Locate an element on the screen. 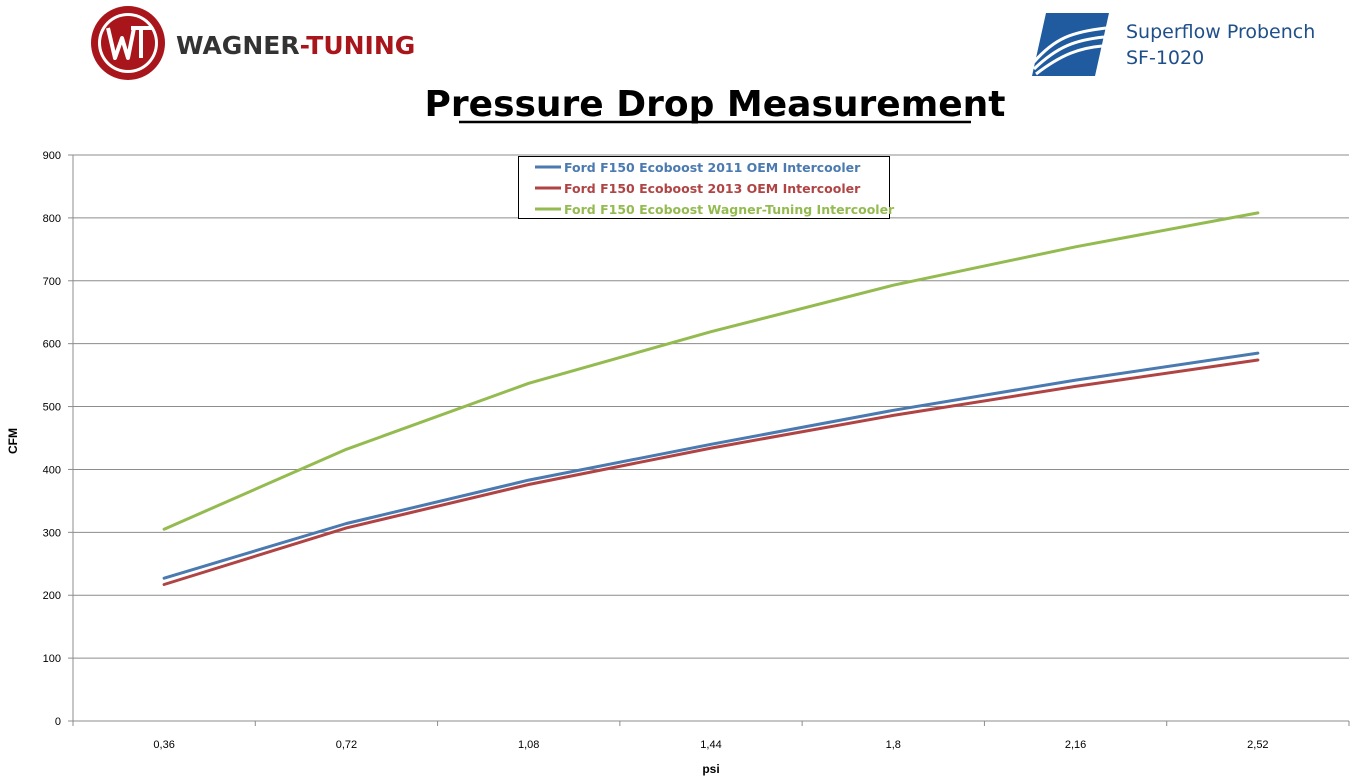  chart-title: Pressure Drop Measurement is located at coordinates (715, 104).